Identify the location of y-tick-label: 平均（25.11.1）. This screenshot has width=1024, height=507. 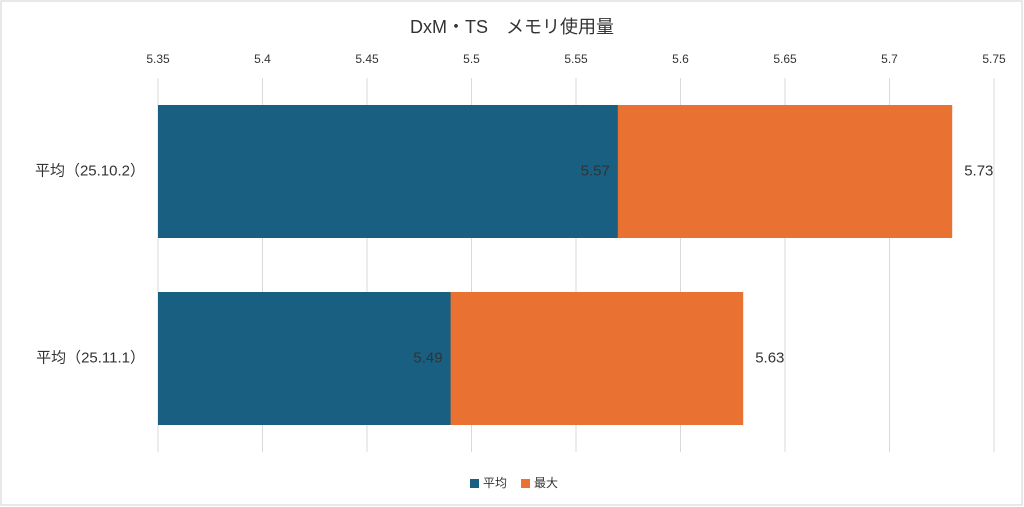
(90, 357).